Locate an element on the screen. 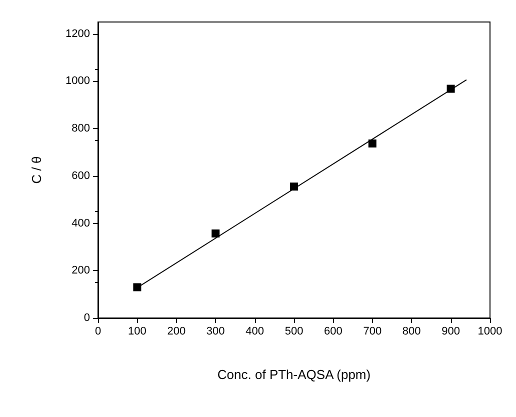 The width and height of the screenshot is (516, 417). x-tick-label: 0 is located at coordinates (98, 332).